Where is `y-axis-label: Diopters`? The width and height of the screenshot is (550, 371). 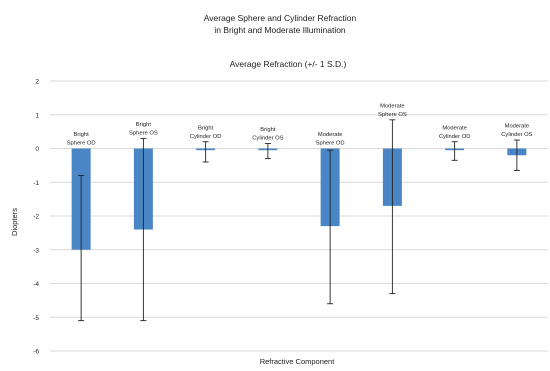 y-axis-label: Diopters is located at coordinates (14, 222).